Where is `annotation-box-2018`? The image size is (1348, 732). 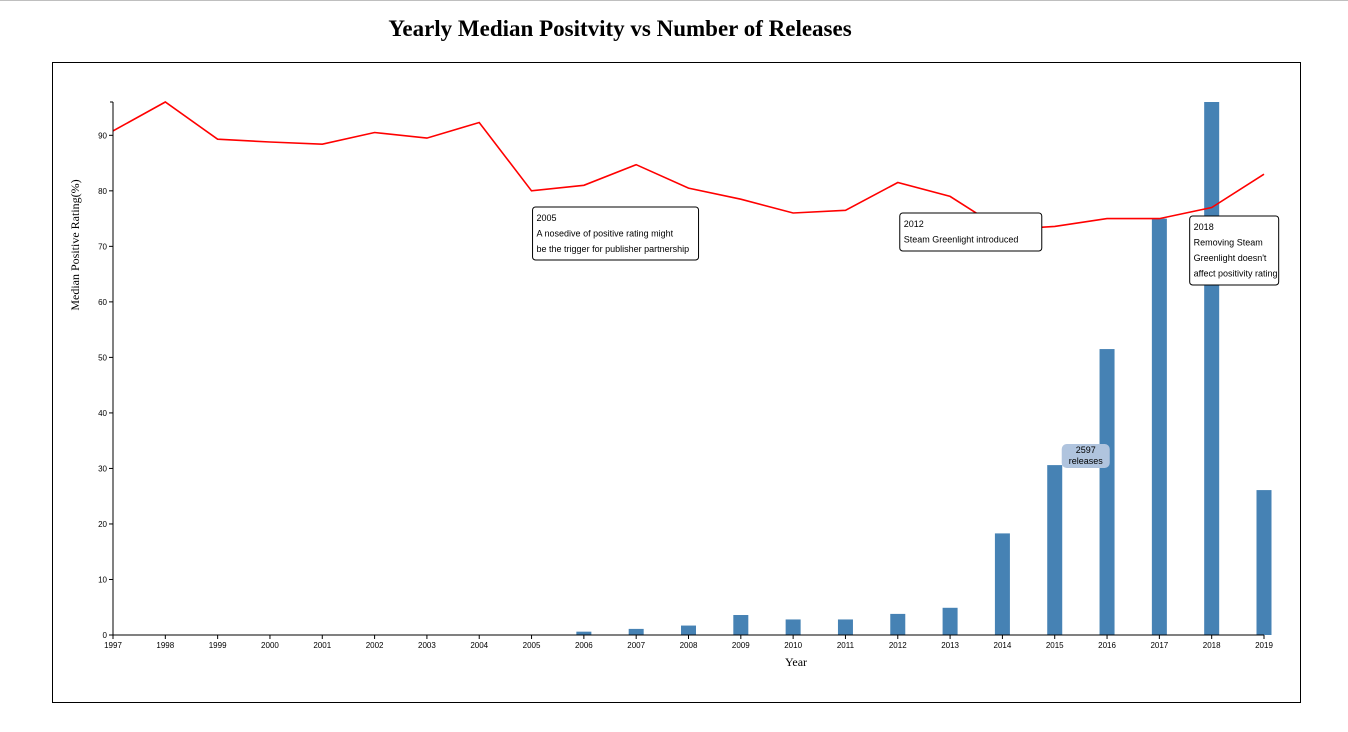
annotation-box-2018 is located at coordinates (1234, 250).